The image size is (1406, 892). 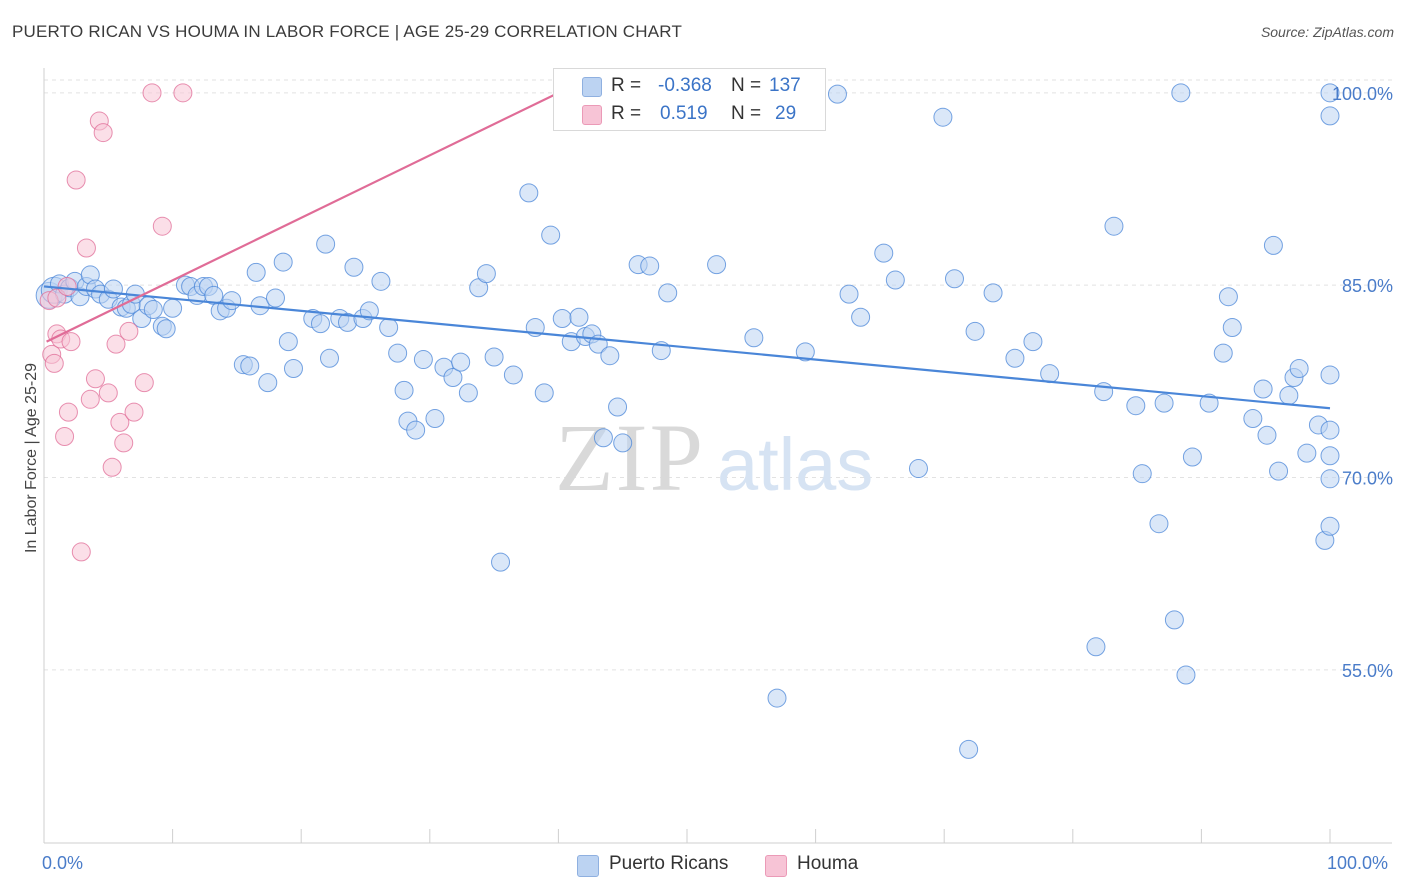 What do you see at coordinates (592, 87) in the screenshot?
I see `legend-swatch-blue` at bounding box center [592, 87].